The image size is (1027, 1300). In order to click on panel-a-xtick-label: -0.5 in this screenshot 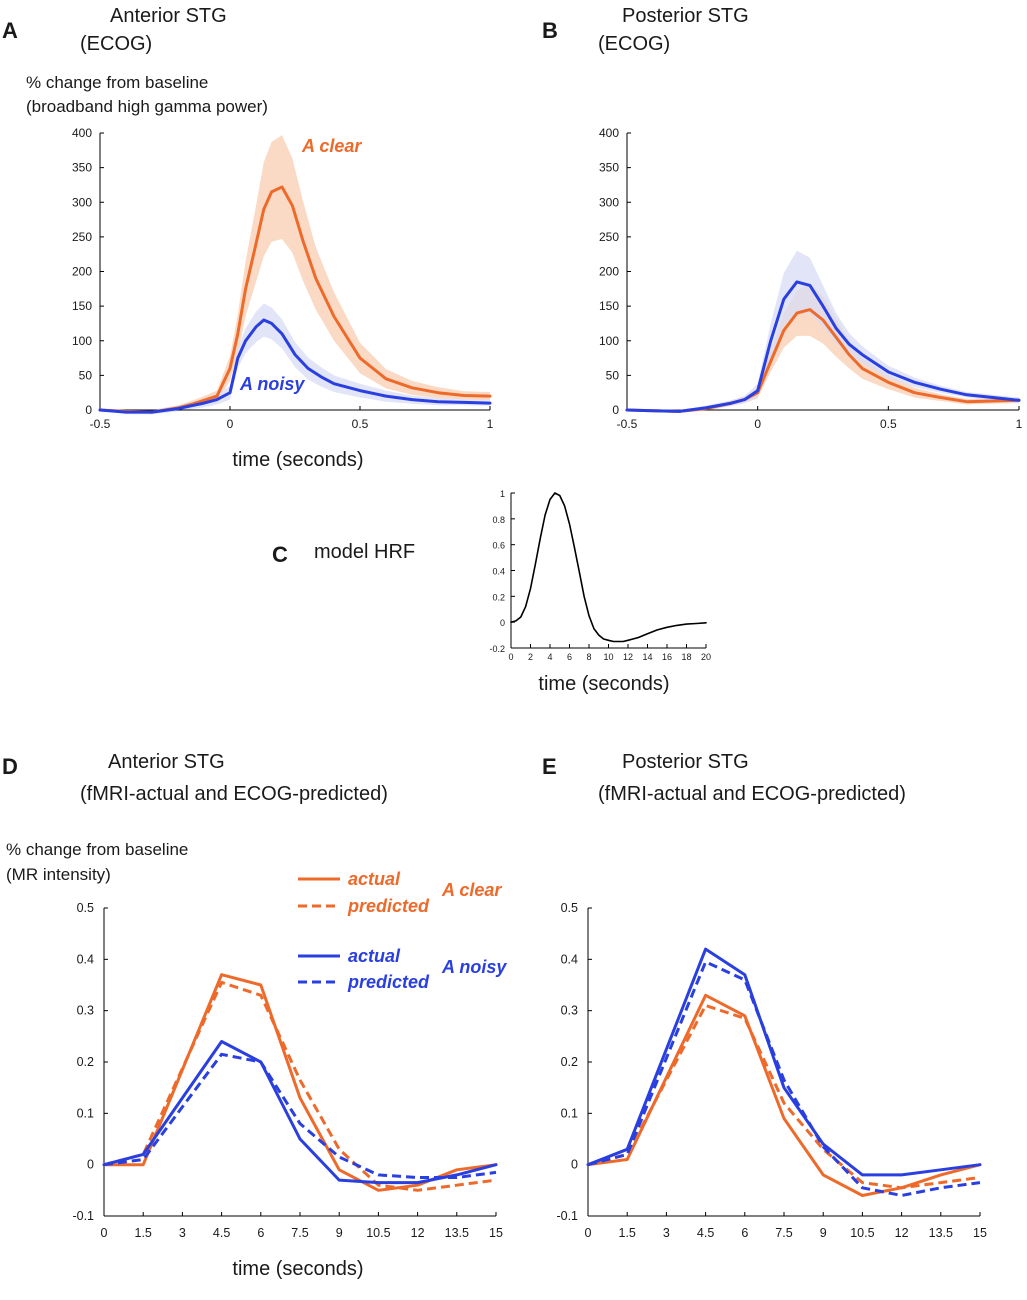, I will do `click(100, 424)`.